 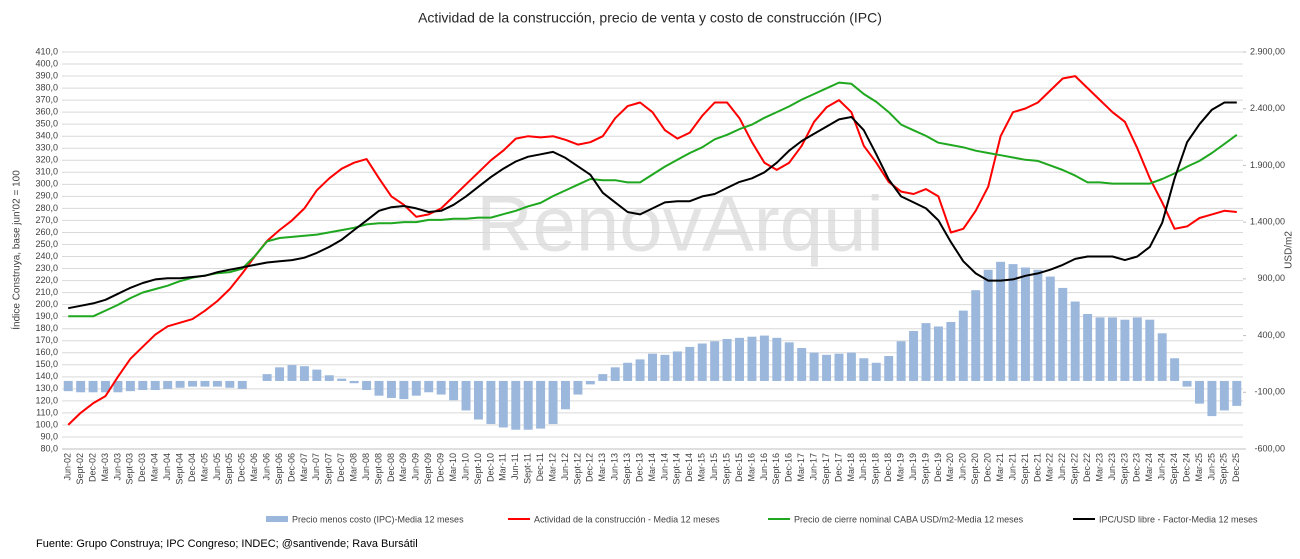 I want to click on x-tick-label: Jun-06, so click(x=266, y=467).